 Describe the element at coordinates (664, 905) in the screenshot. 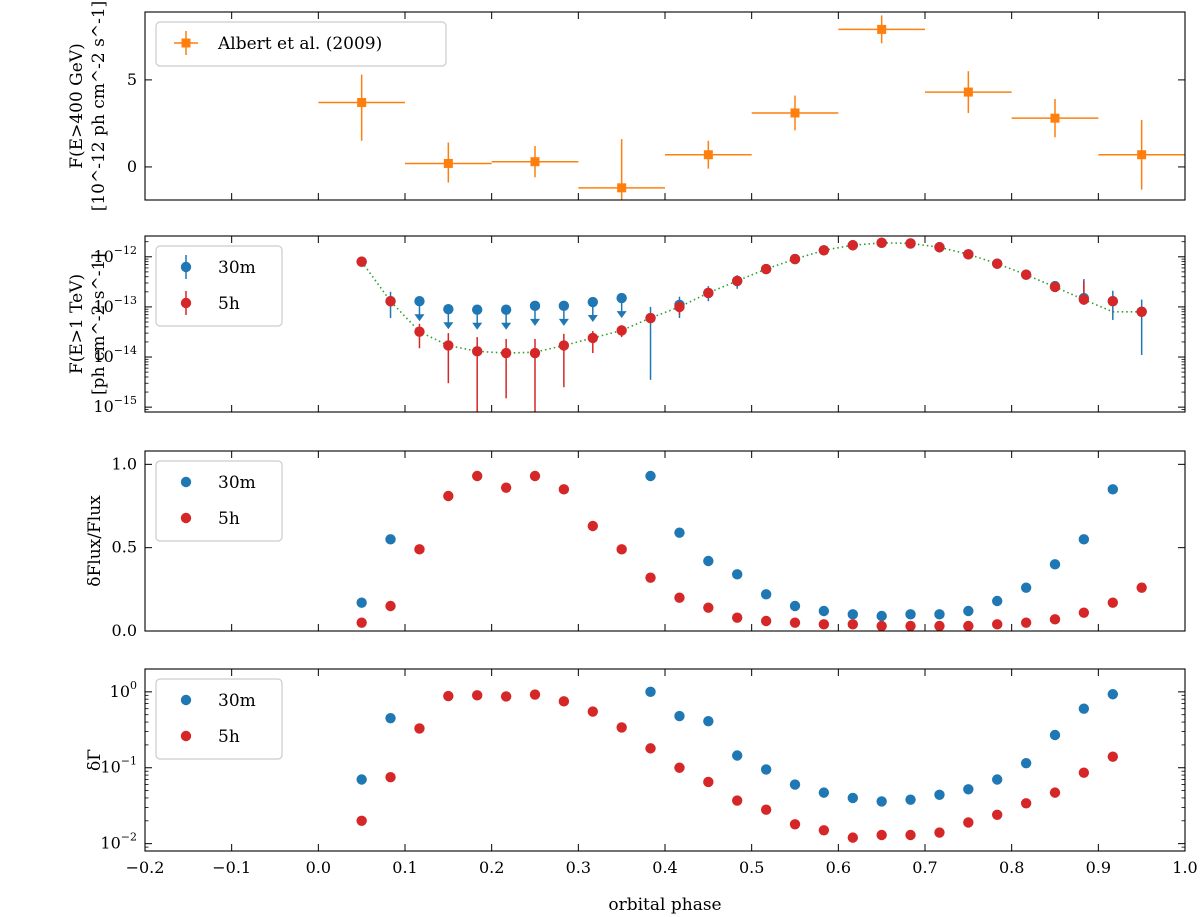

I see `x-axis-label: orbital phase` at that location.